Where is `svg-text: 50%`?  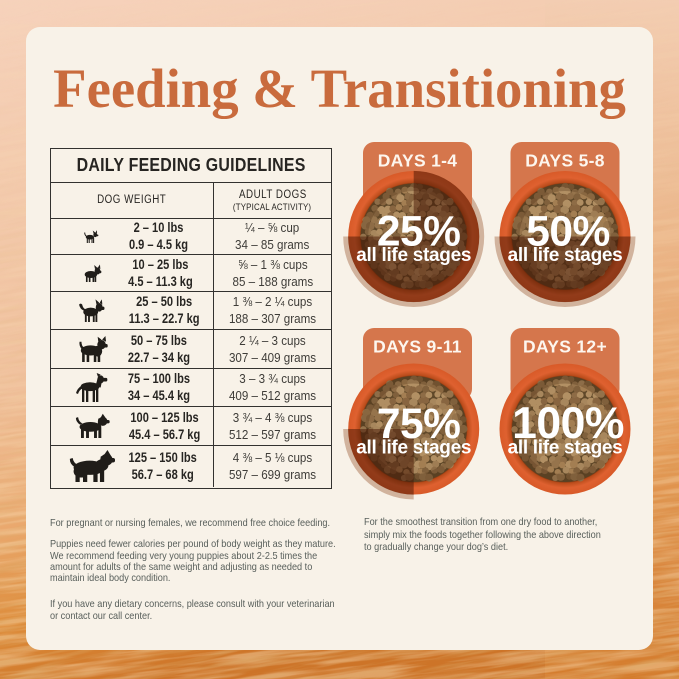
svg-text: 50% is located at coordinates (568, 232).